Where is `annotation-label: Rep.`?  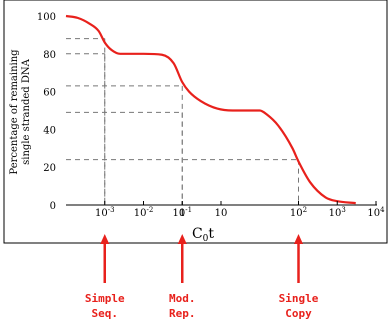 annotation-label: Rep. is located at coordinates (182, 313).